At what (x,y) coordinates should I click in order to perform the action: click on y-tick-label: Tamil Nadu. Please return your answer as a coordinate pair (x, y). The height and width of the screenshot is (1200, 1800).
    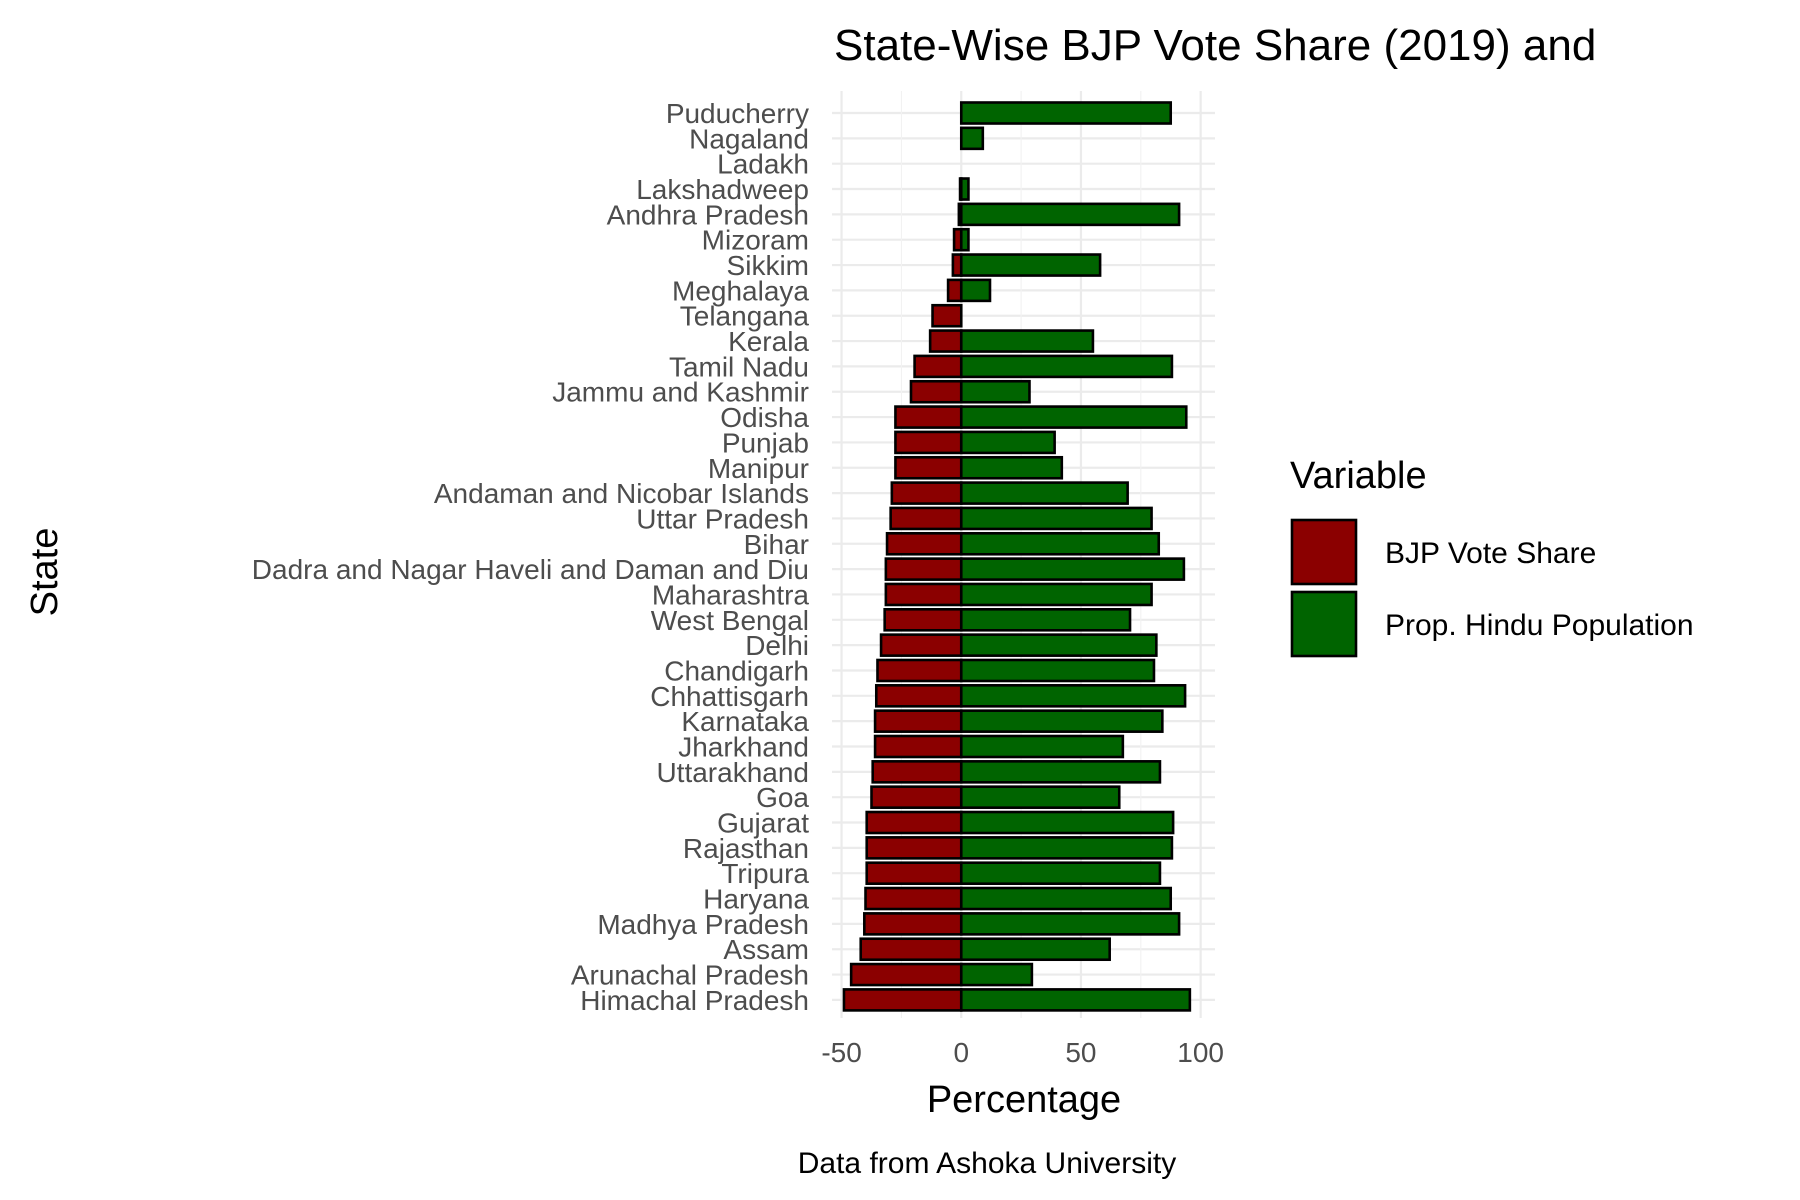
    Looking at the image, I should click on (739, 366).